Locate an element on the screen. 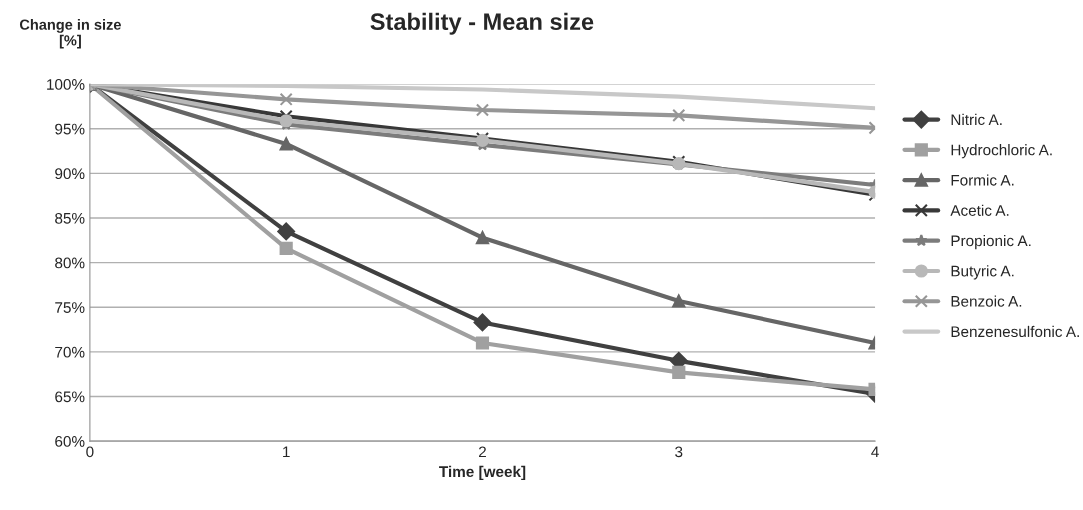 This screenshot has height=510, width=1083. x-axis-title: Time [week] is located at coordinates (482, 473).